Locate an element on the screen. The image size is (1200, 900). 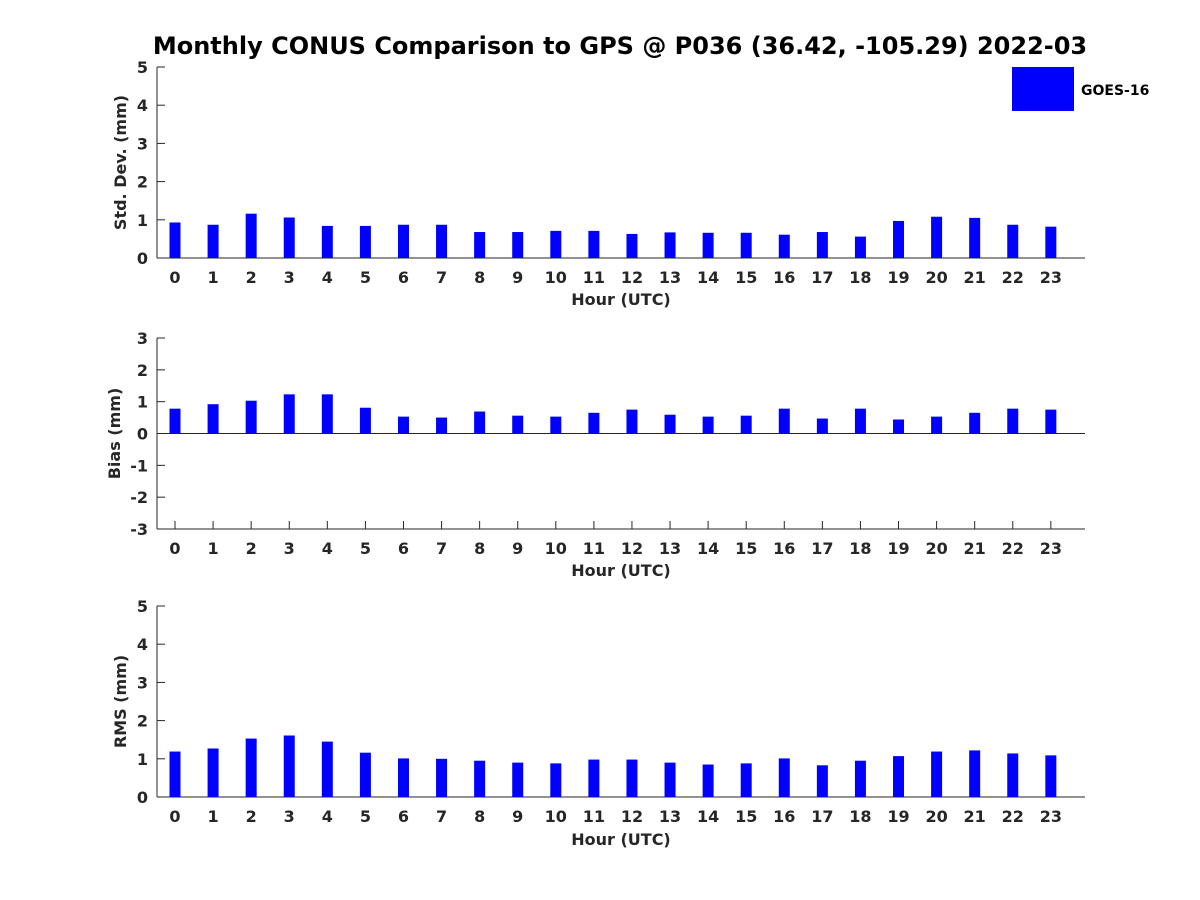
y-tick-label: -2 is located at coordinates (139, 497).